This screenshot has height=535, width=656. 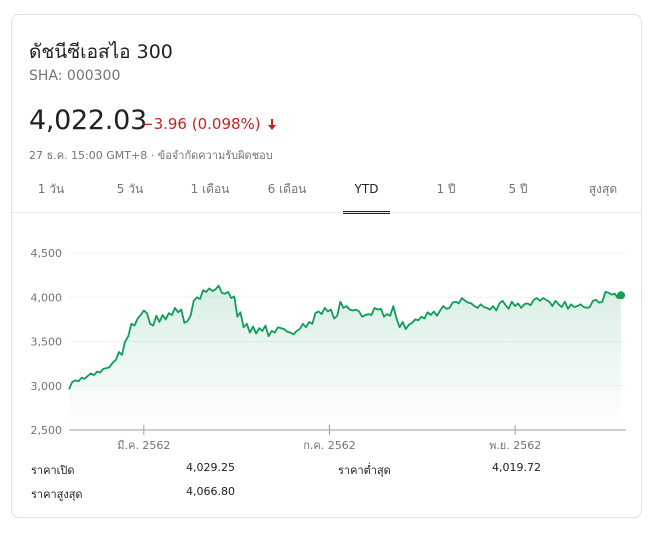 I want to click on tab-1-year: 1 ปี, so click(x=446, y=189).